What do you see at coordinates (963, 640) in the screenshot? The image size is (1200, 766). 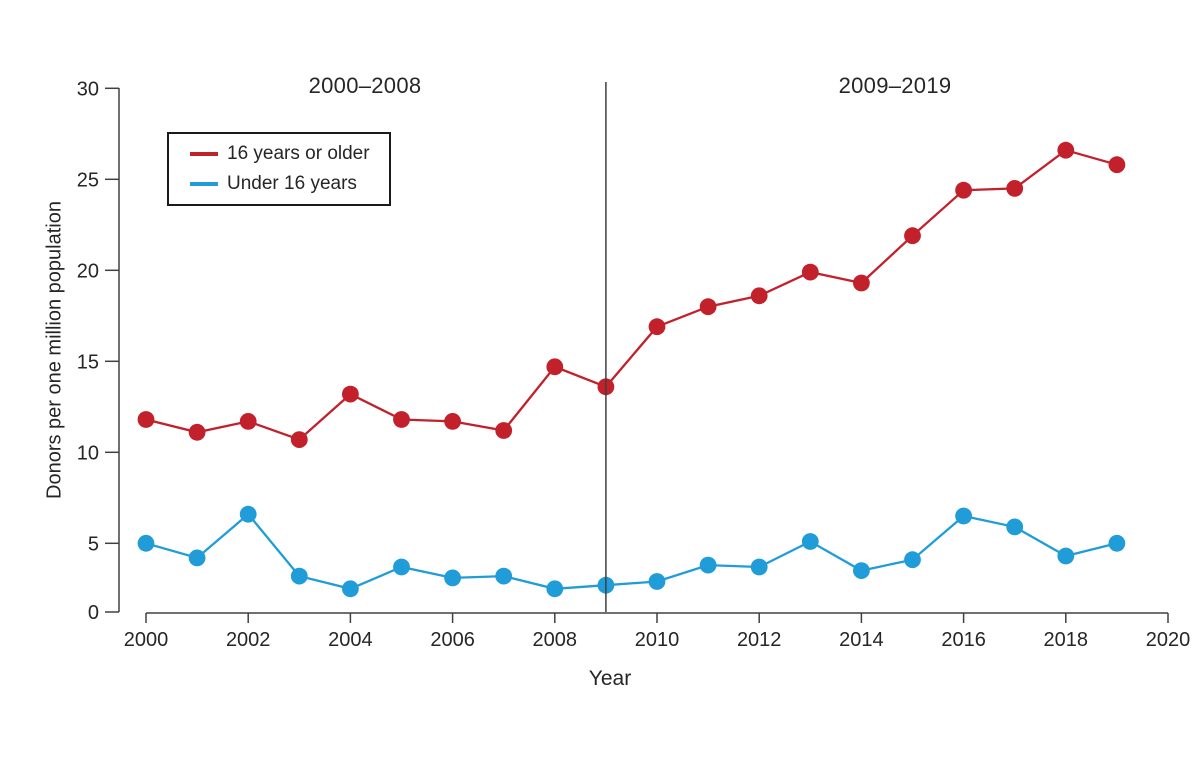 I see `x-tick-label: 2016` at bounding box center [963, 640].